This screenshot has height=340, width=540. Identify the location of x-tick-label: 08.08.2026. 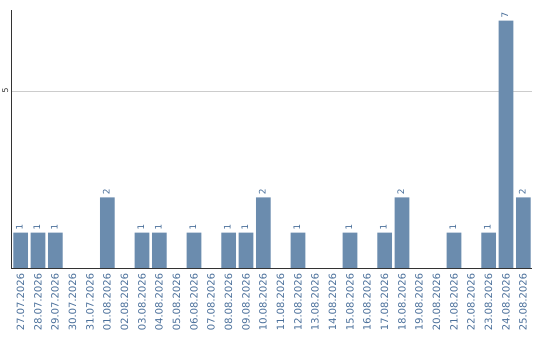
(229, 301).